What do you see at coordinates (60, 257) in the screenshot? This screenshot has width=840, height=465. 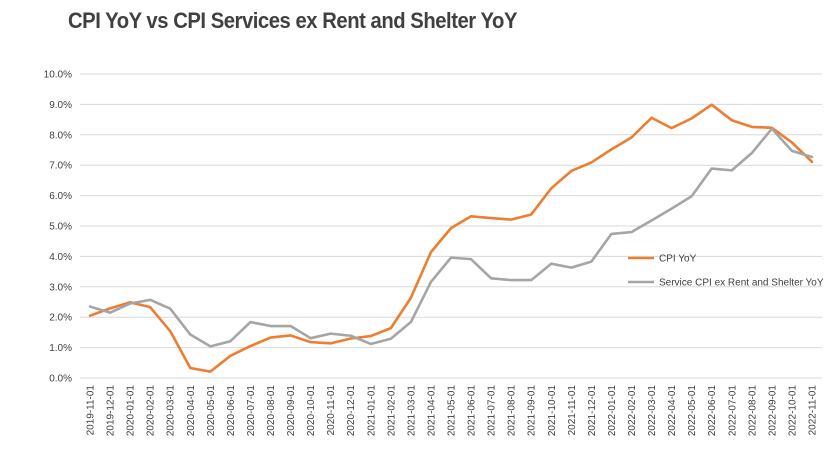 I see `y-tick-label: 4.0%` at bounding box center [60, 257].